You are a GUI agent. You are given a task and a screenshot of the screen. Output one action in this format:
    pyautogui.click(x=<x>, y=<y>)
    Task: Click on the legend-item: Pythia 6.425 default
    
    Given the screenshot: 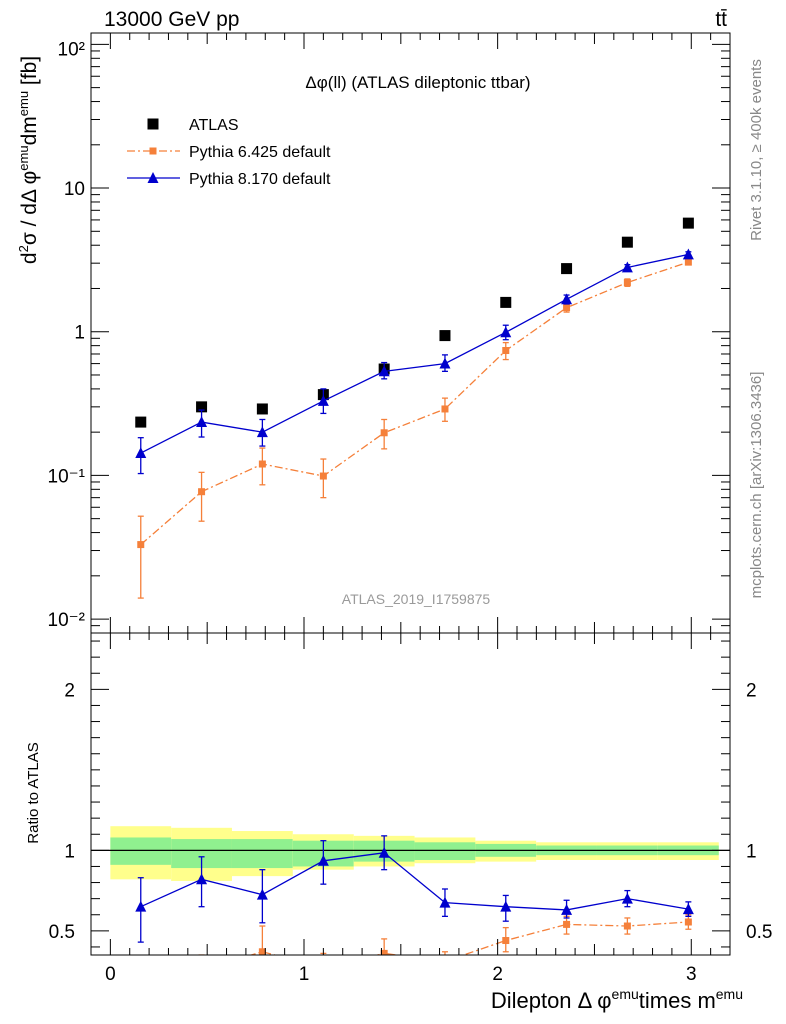 What is the action you would take?
    pyautogui.click(x=229, y=152)
    